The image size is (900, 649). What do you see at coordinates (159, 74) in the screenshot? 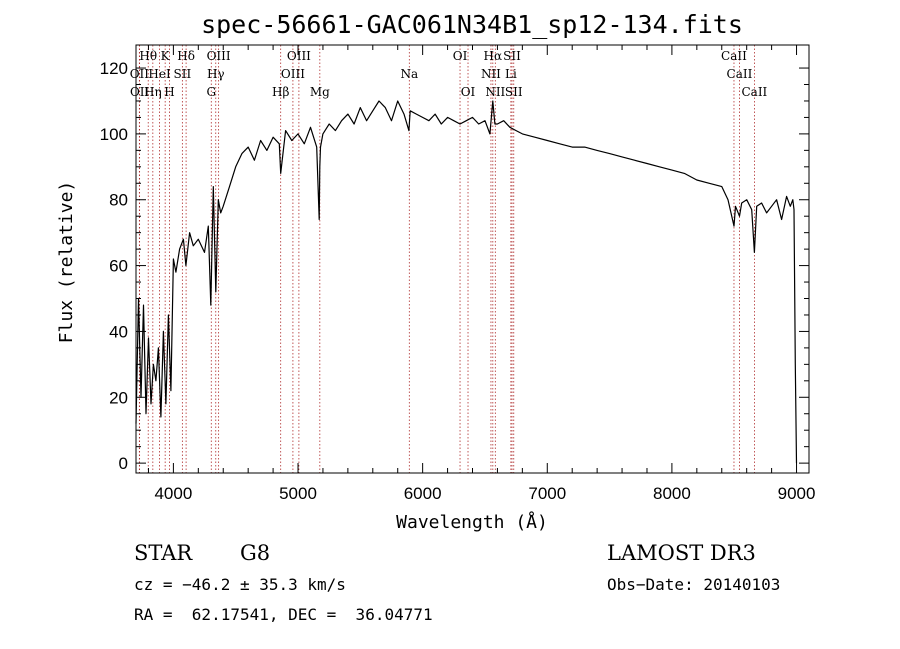
I see `spectral-line-label: HeI` at bounding box center [159, 74].